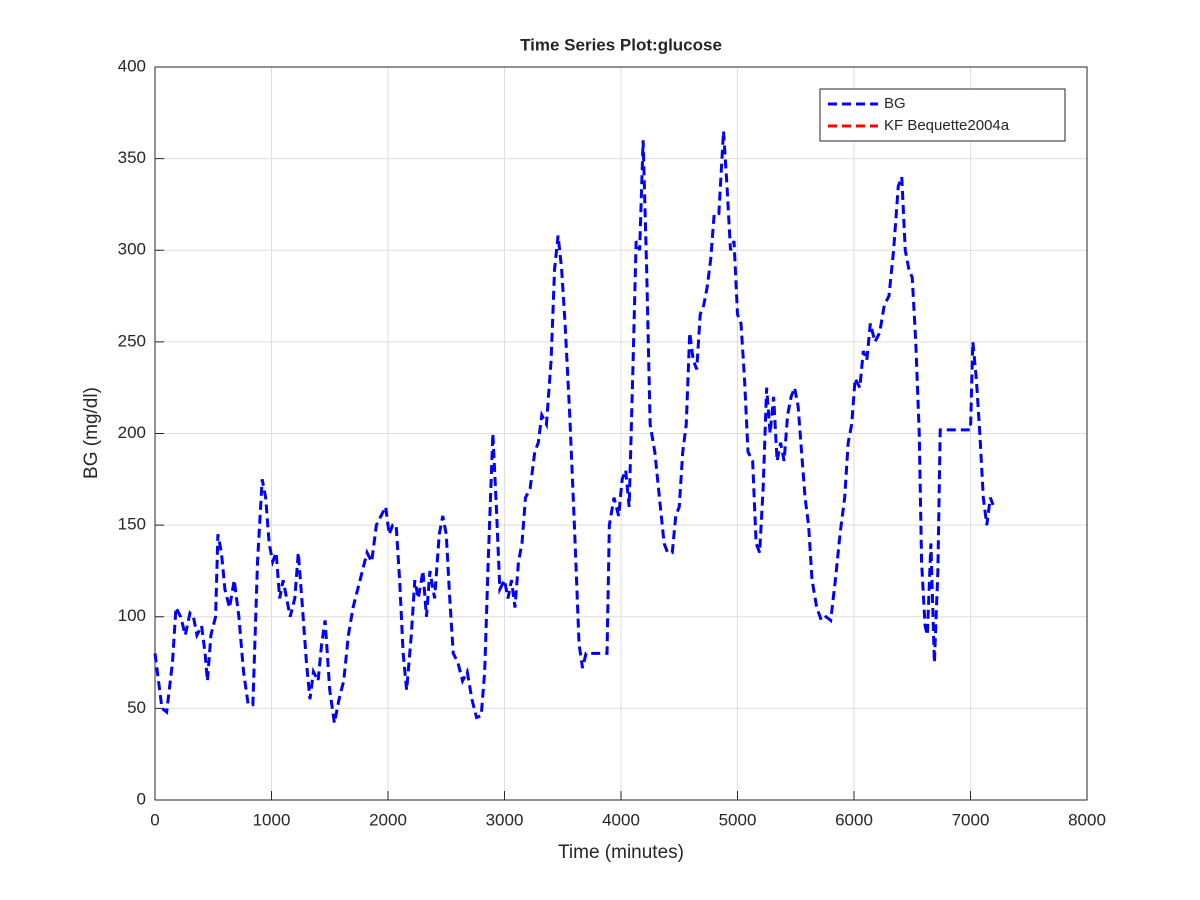  Describe the element at coordinates (738, 819) in the screenshot. I see `x-tick-label: 5000` at that location.